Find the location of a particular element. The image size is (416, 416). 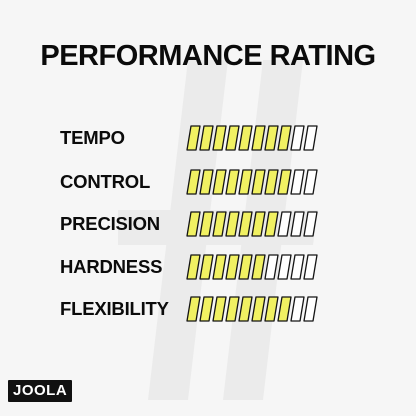

rating-row-hardness: HARDNESS is located at coordinates (210, 267).